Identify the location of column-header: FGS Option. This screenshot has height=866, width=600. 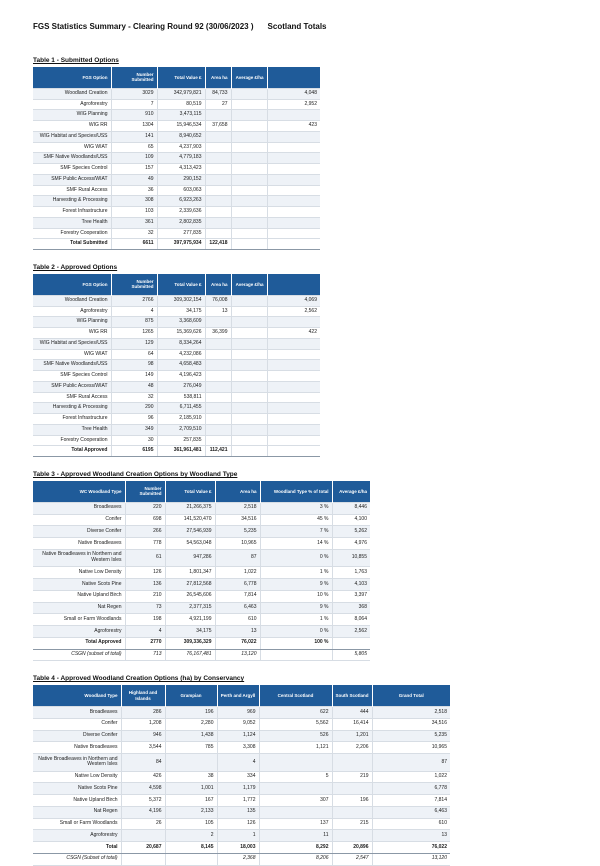
(72, 78).